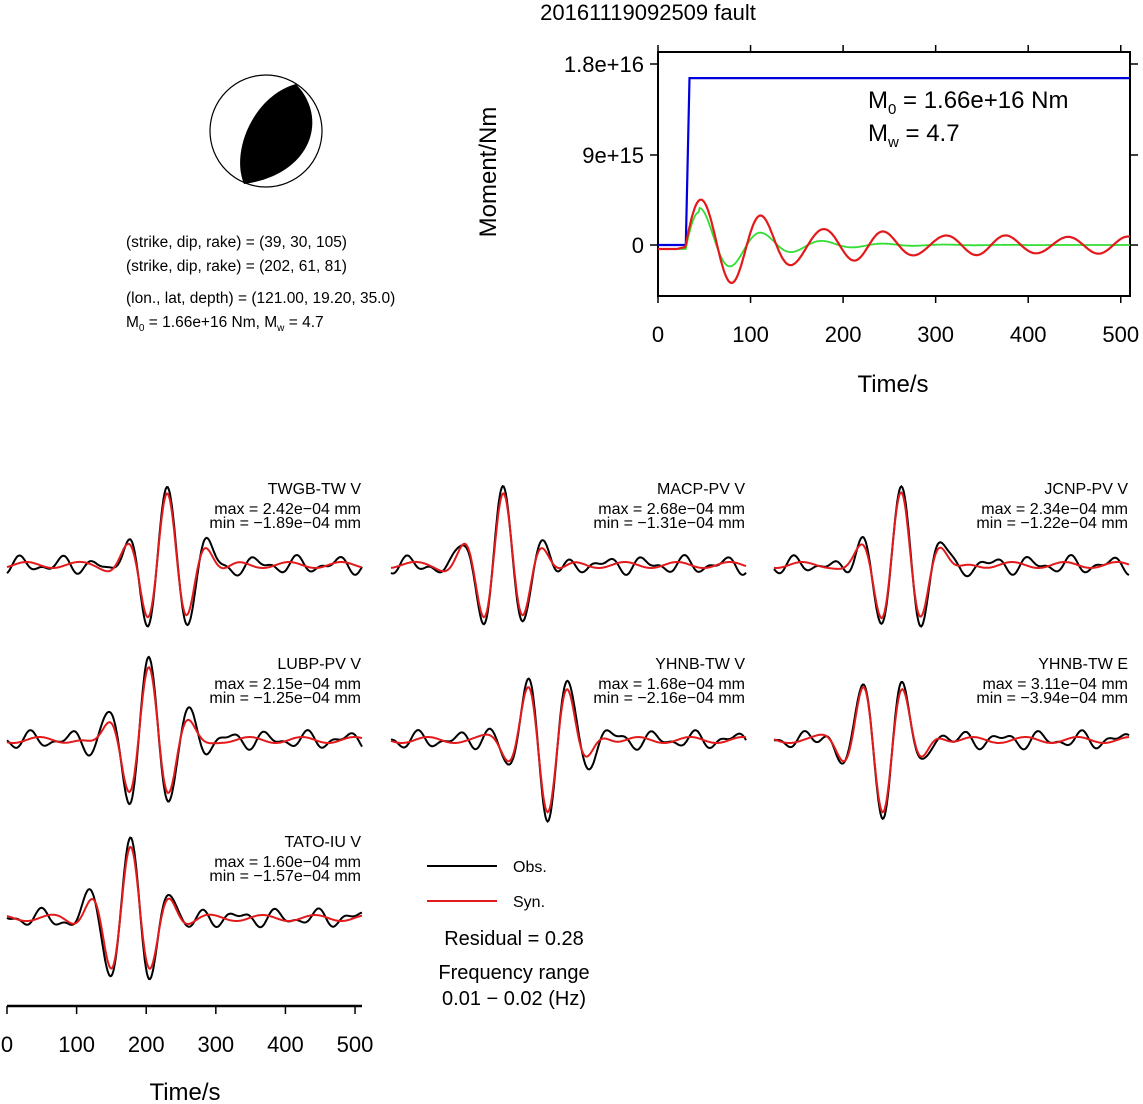  I want to click on station-name: YHNB-TW V, so click(700, 664).